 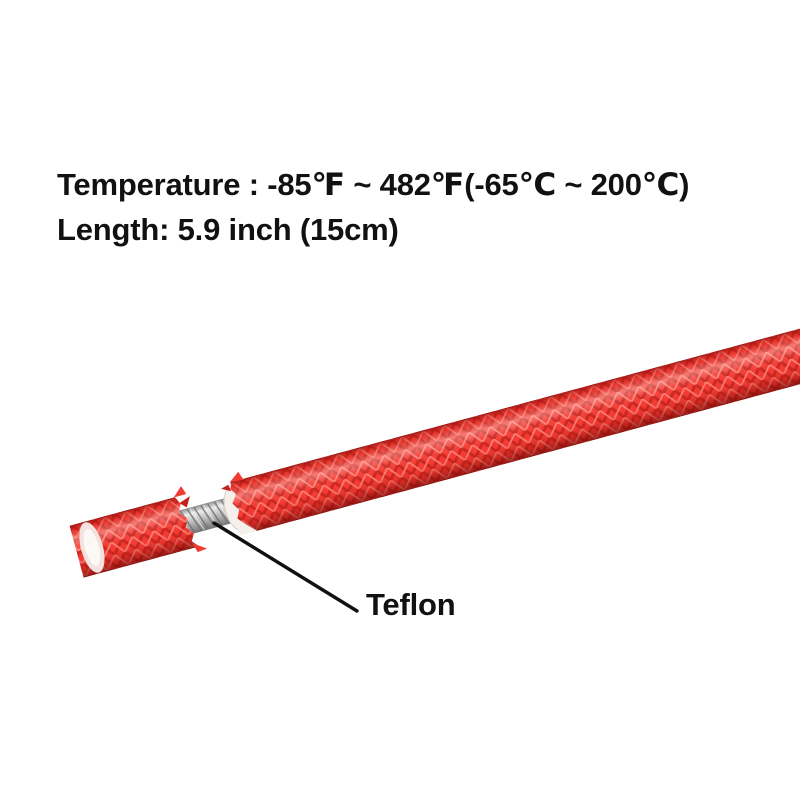 I want to click on temperature-spec: Temperature : -85℉ ~ 482℉(-65℃ ~ 200℃), so click(x=373, y=184).